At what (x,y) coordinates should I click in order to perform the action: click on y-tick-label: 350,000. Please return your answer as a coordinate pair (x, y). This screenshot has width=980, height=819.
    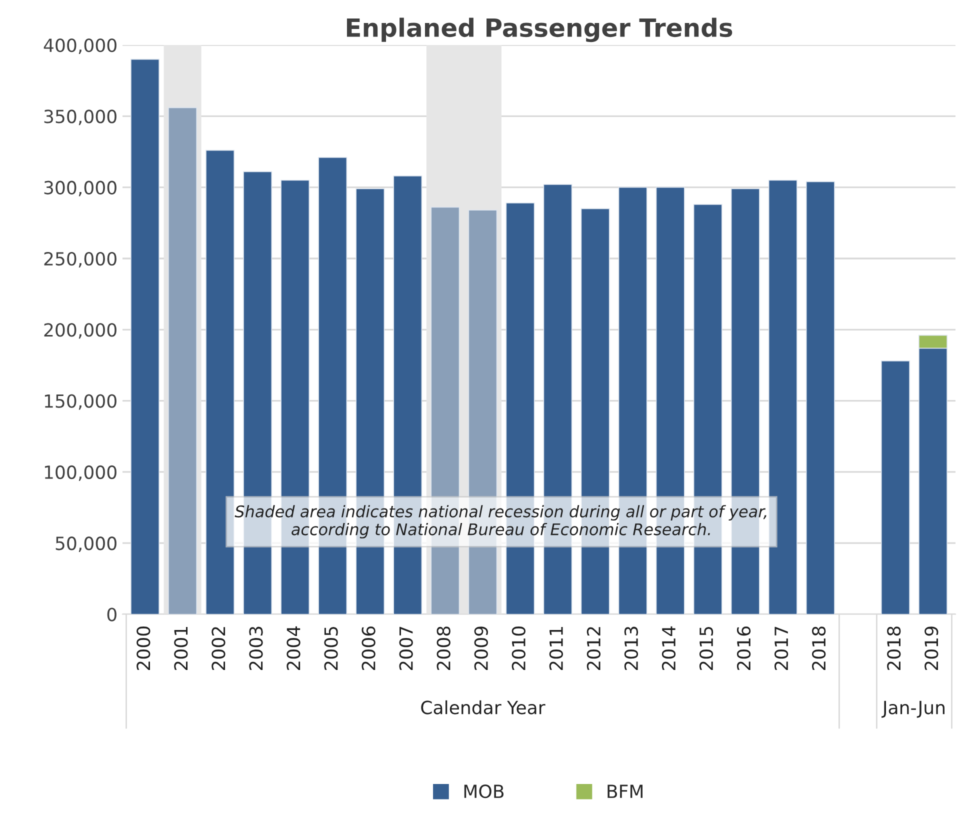
    Looking at the image, I should click on (80, 118).